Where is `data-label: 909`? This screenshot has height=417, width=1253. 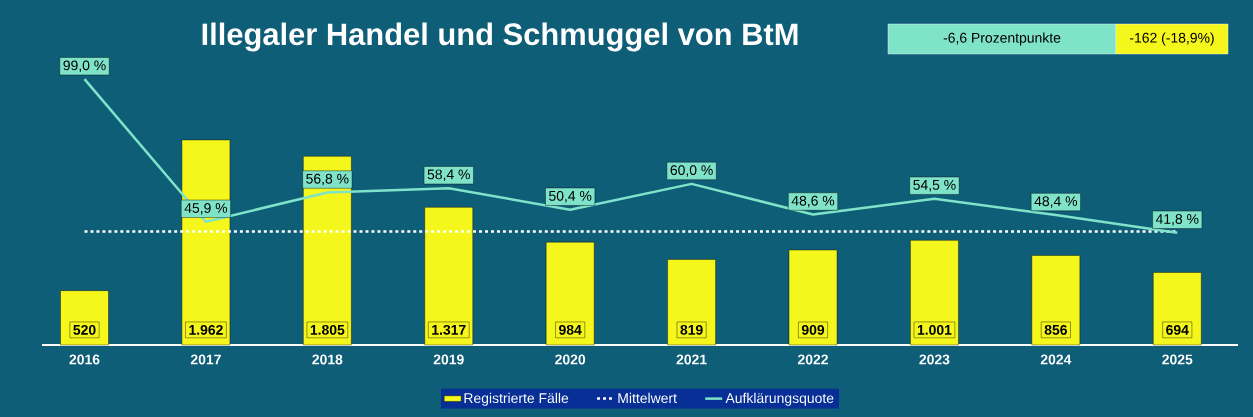 data-label: 909 is located at coordinates (813, 329).